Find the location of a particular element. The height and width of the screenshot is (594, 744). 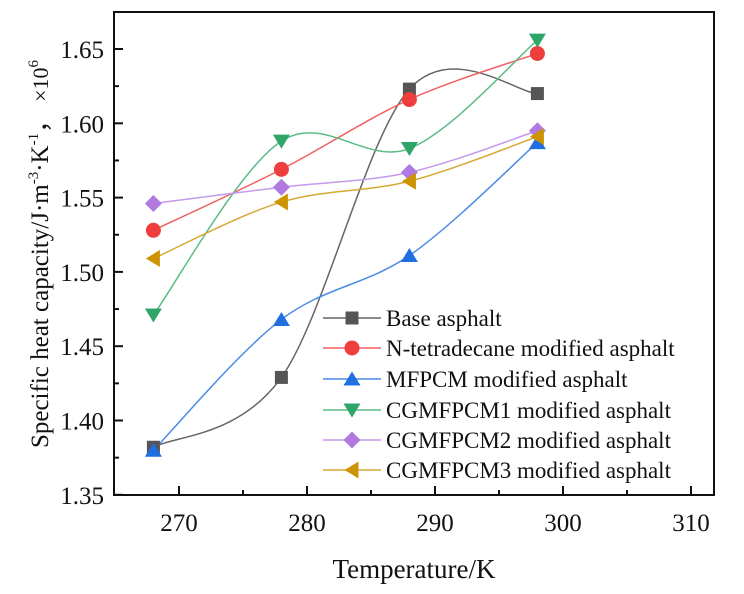

legend-item: CGMFPCM3 modified asphalt is located at coordinates (497, 470).